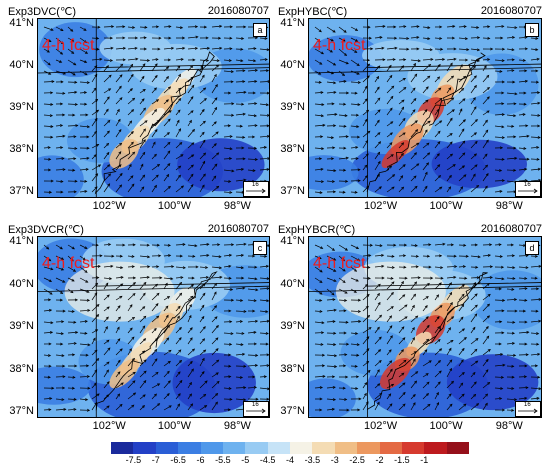  What do you see at coordinates (292, 241) in the screenshot?
I see `latitude-label: 41°N` at bounding box center [292, 241].